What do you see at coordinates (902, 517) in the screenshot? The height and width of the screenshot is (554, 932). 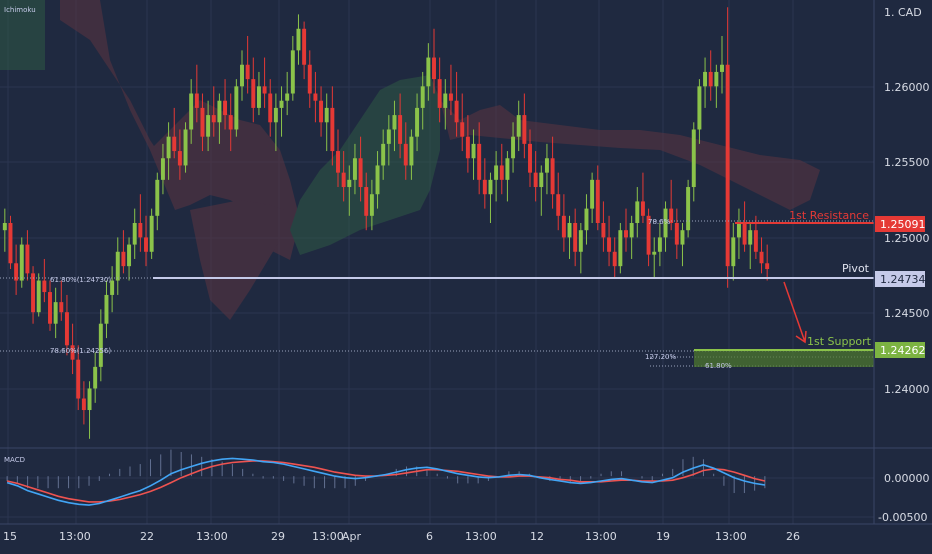 I see `macd-tick: -0.00500` at bounding box center [902, 517].